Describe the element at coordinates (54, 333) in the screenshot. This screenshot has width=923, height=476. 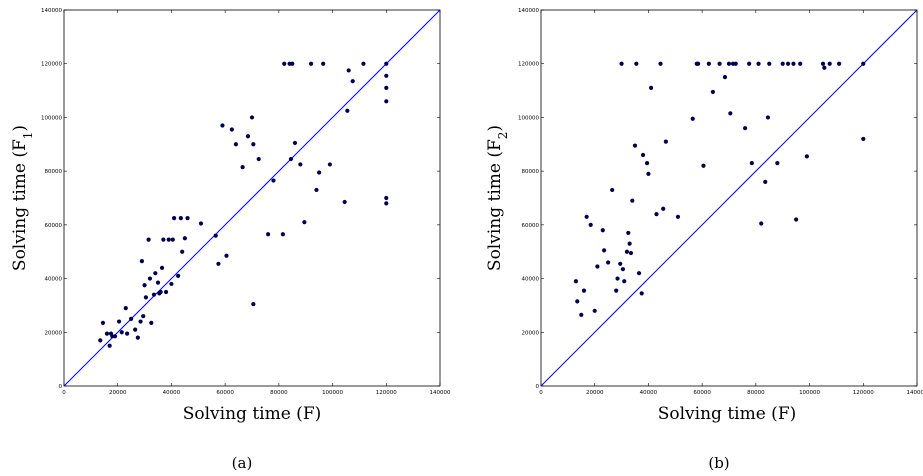
I see `y-tick-label: 20000` at that location.